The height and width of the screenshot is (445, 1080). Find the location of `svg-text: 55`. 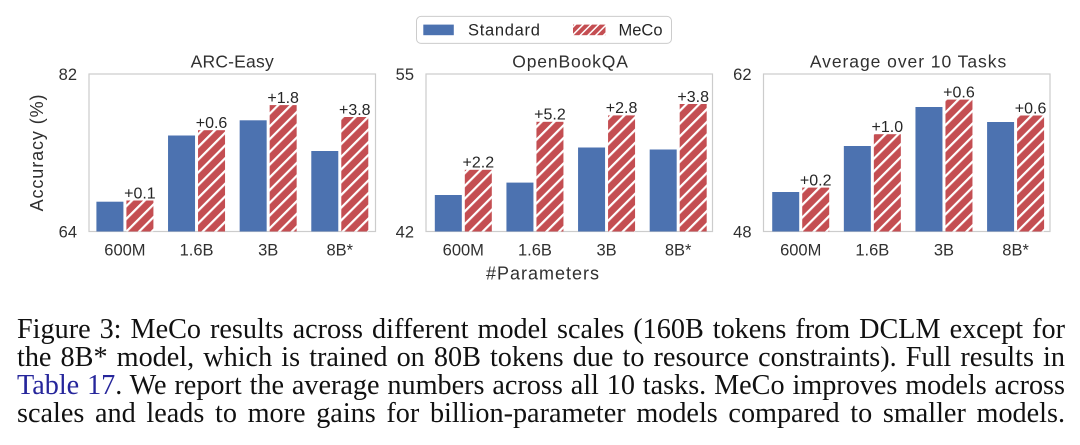

svg-text: 55 is located at coordinates (405, 75).